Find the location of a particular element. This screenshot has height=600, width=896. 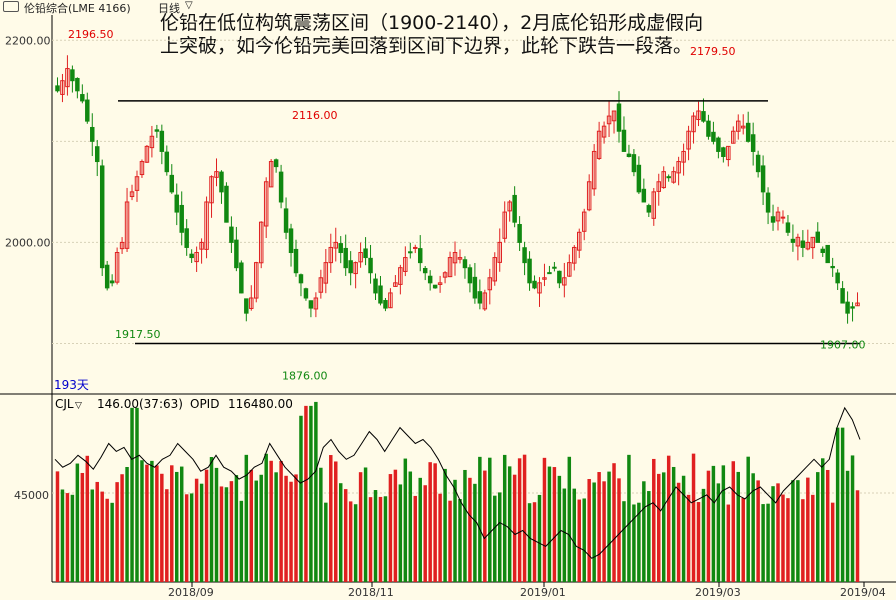

chevron-down-icon: ▽ is located at coordinates (189, 5).